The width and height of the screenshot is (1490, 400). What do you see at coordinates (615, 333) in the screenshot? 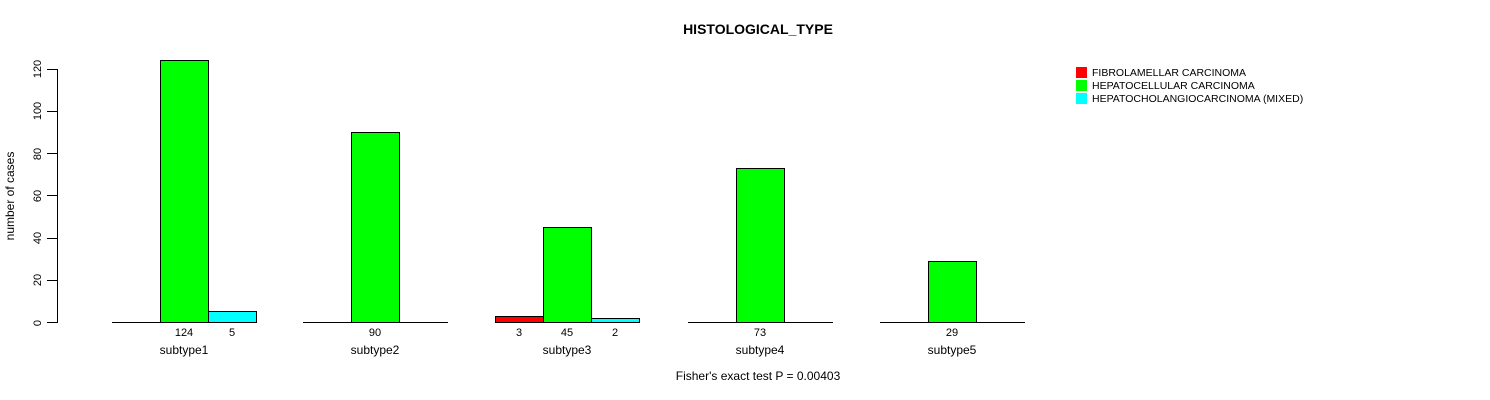
I see `bar-value-label: 2` at bounding box center [615, 333].